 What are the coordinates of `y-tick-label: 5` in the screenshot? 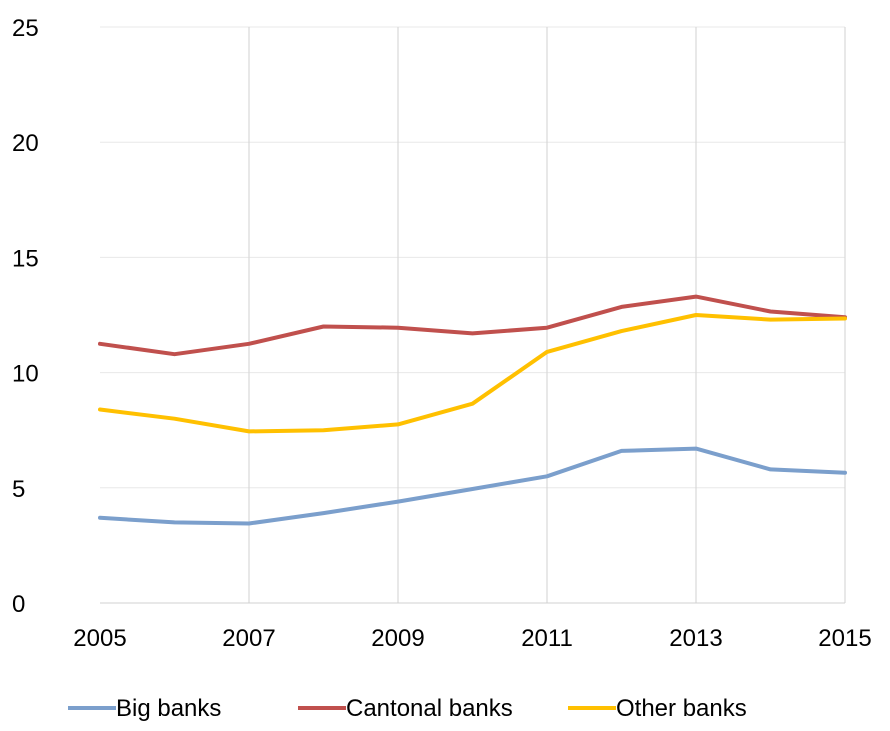 It's located at (18, 489).